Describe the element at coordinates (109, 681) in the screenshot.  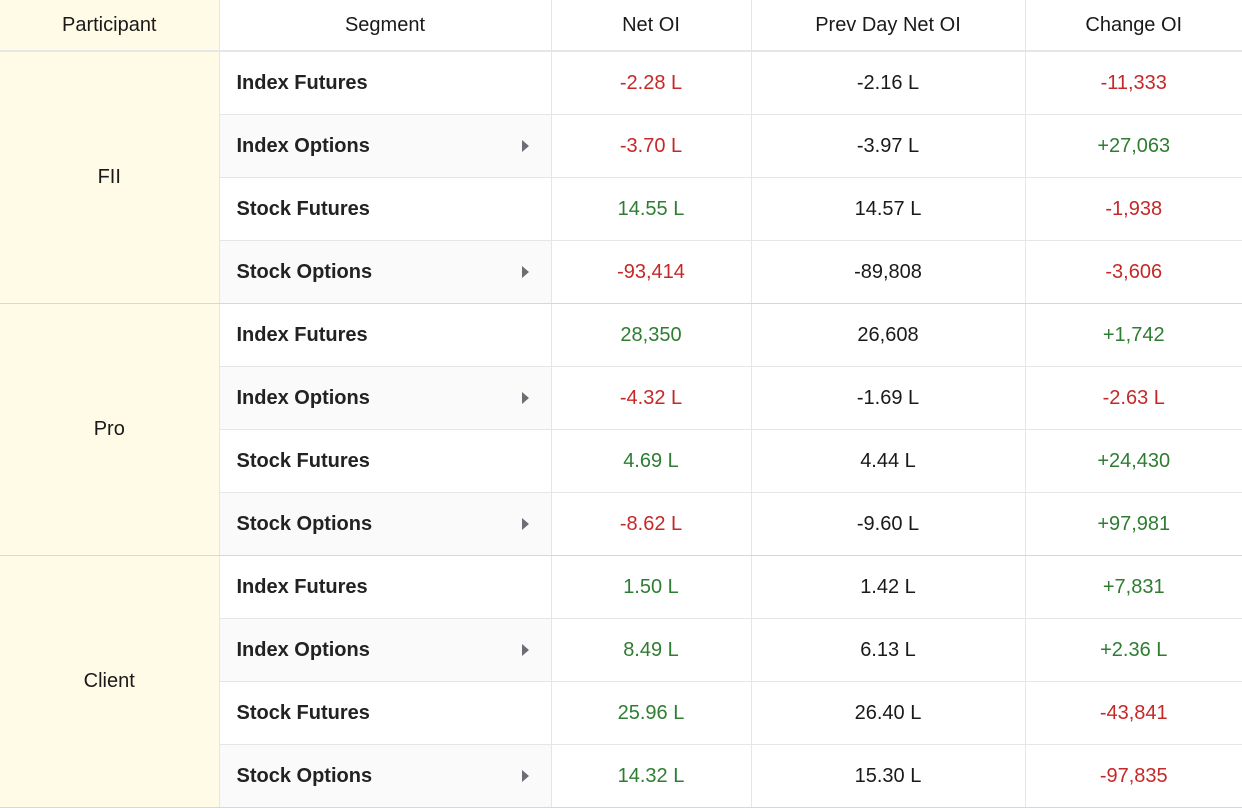
I see `participant-cell: Client` at that location.